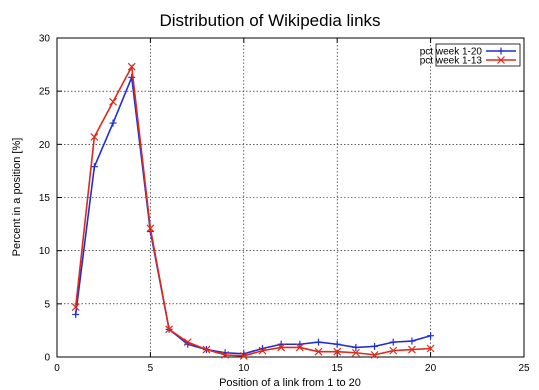 This screenshot has width=539, height=390. I want to click on x-axis-label: Position of a link from 1 to 20, so click(290, 383).